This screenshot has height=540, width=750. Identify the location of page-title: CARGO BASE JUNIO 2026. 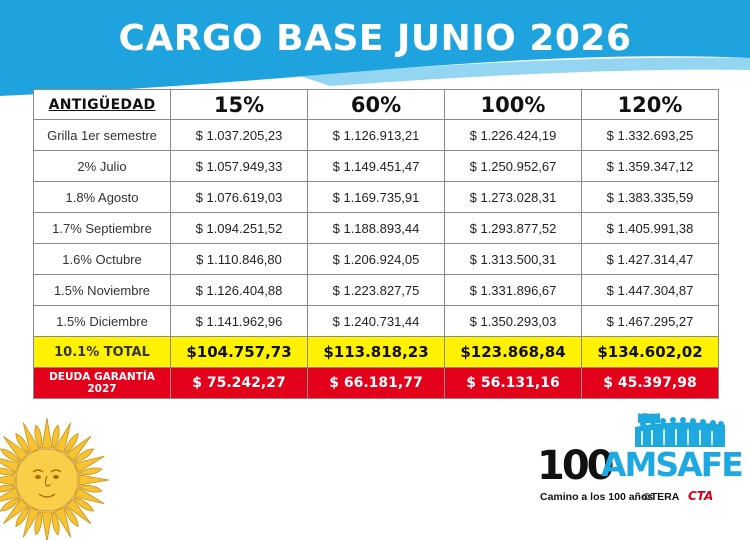
(375, 38).